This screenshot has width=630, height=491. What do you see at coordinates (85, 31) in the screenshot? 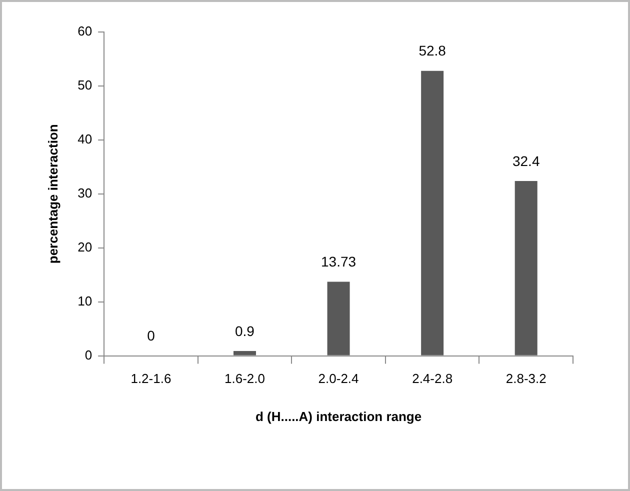
I see `y-tick-label: 60` at bounding box center [85, 31].